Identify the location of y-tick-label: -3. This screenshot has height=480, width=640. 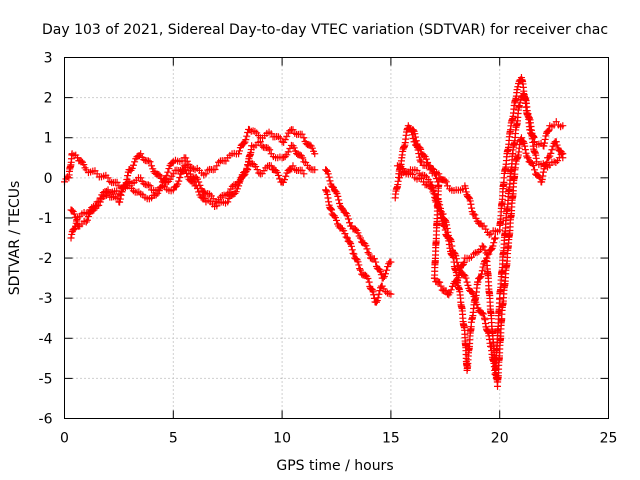
(46, 299).